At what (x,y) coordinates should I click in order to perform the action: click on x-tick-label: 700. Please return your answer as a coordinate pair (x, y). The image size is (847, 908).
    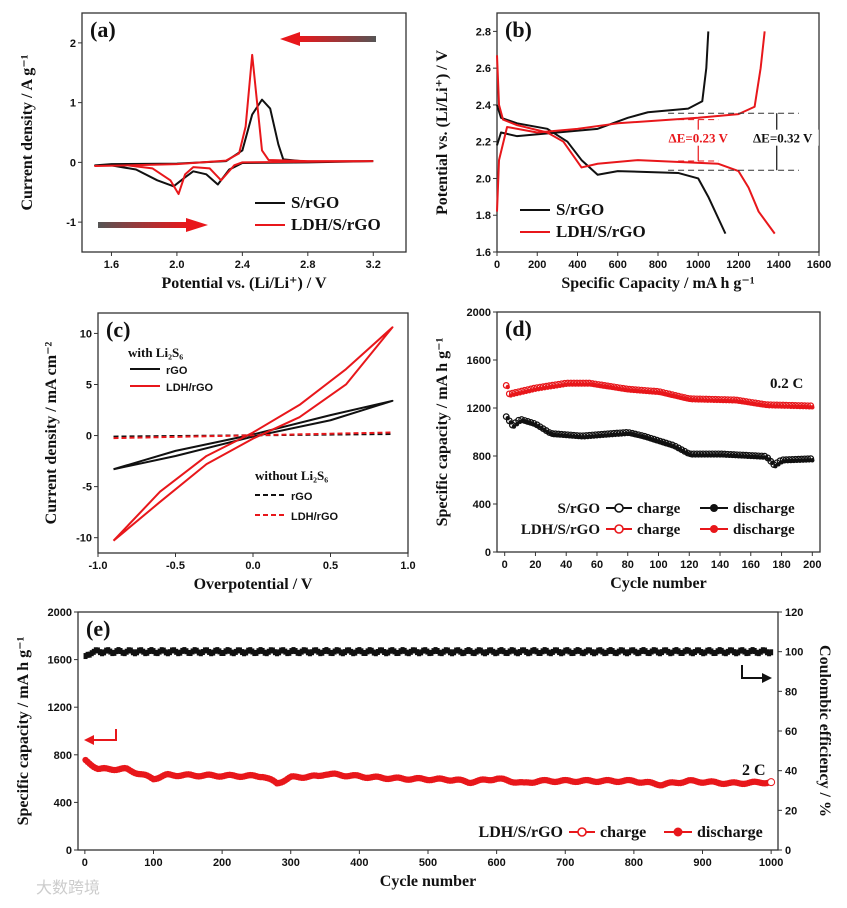
    Looking at the image, I should click on (565, 863).